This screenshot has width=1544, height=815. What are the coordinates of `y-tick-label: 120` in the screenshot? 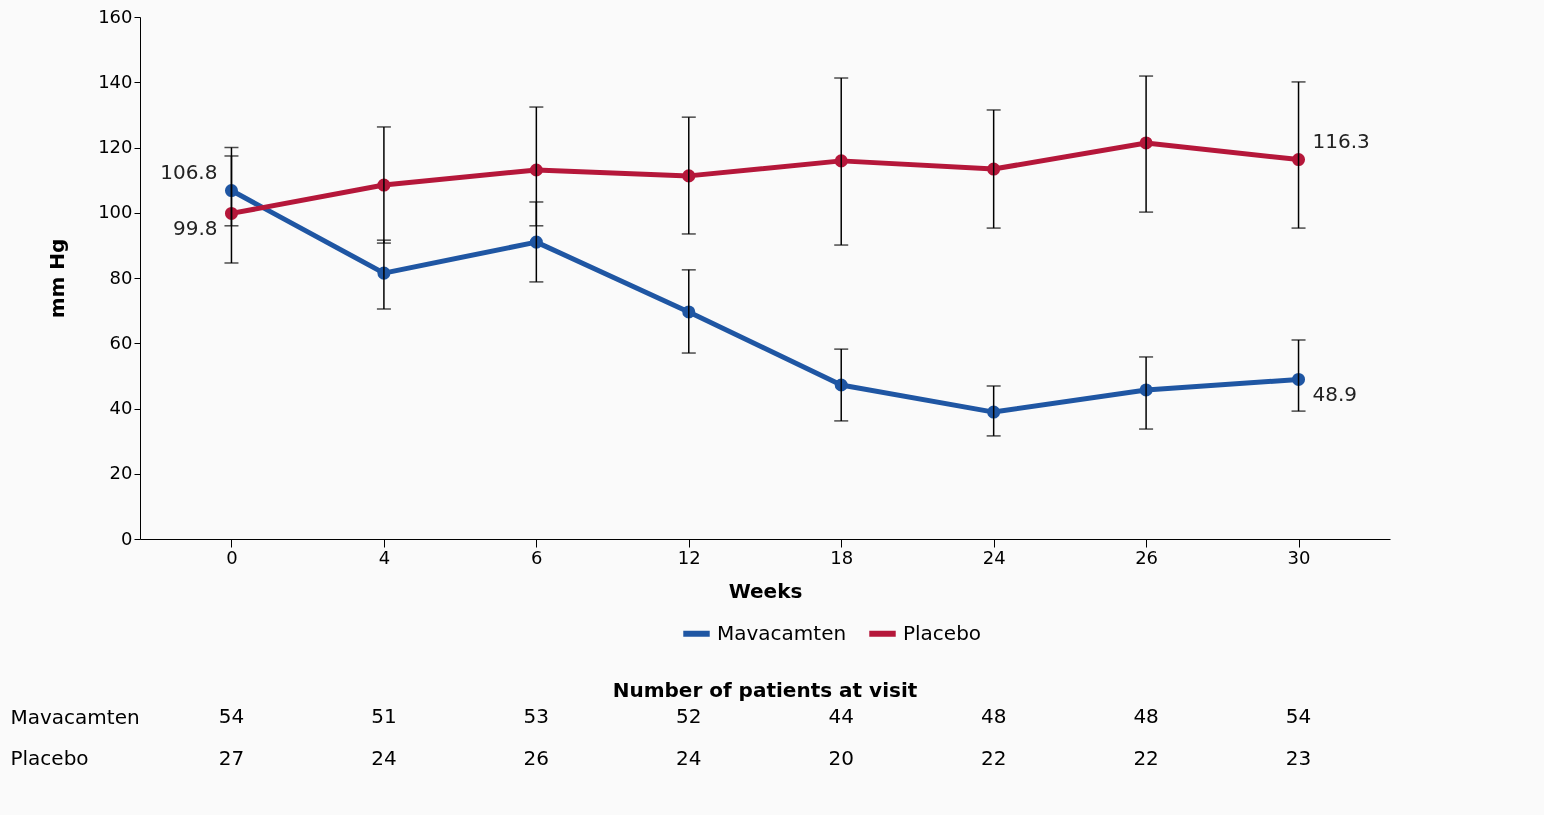 It's located at (115, 146).